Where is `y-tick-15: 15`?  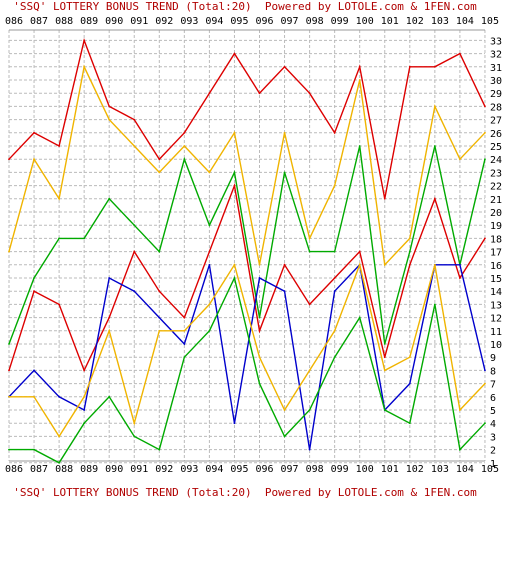 y-tick-15: 15 is located at coordinates (496, 279).